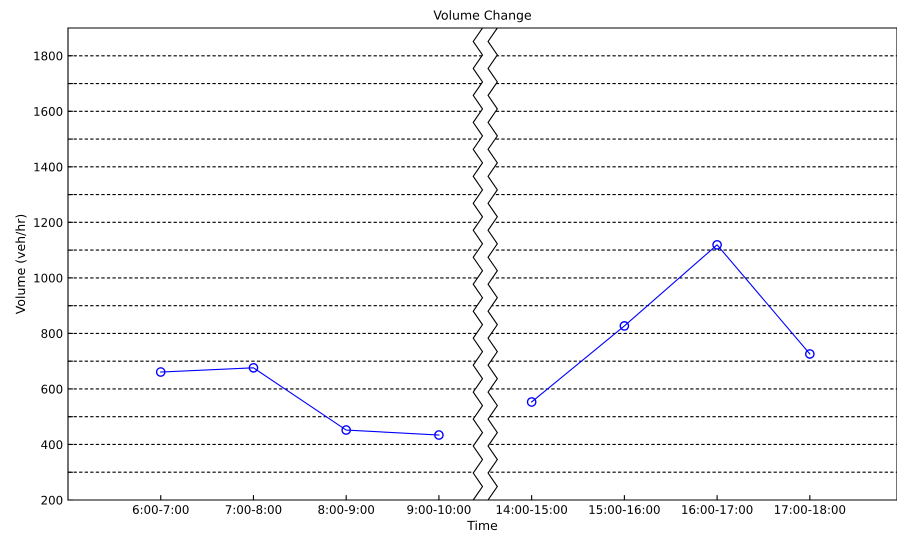  What do you see at coordinates (160, 509) in the screenshot?
I see `x-tick-label: 6:00-7:00` at bounding box center [160, 509].